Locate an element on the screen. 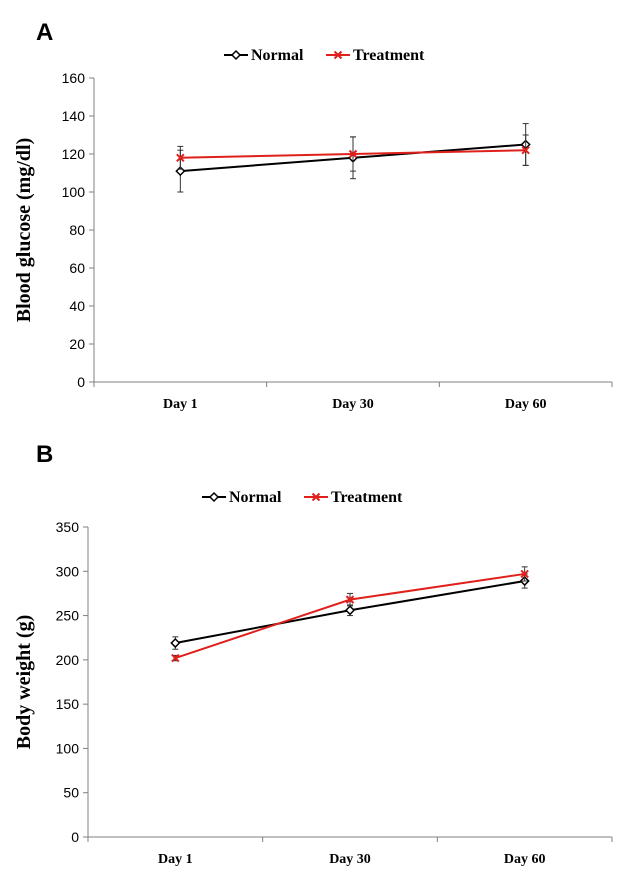  y-tick-label: 60 is located at coordinates (77, 268).